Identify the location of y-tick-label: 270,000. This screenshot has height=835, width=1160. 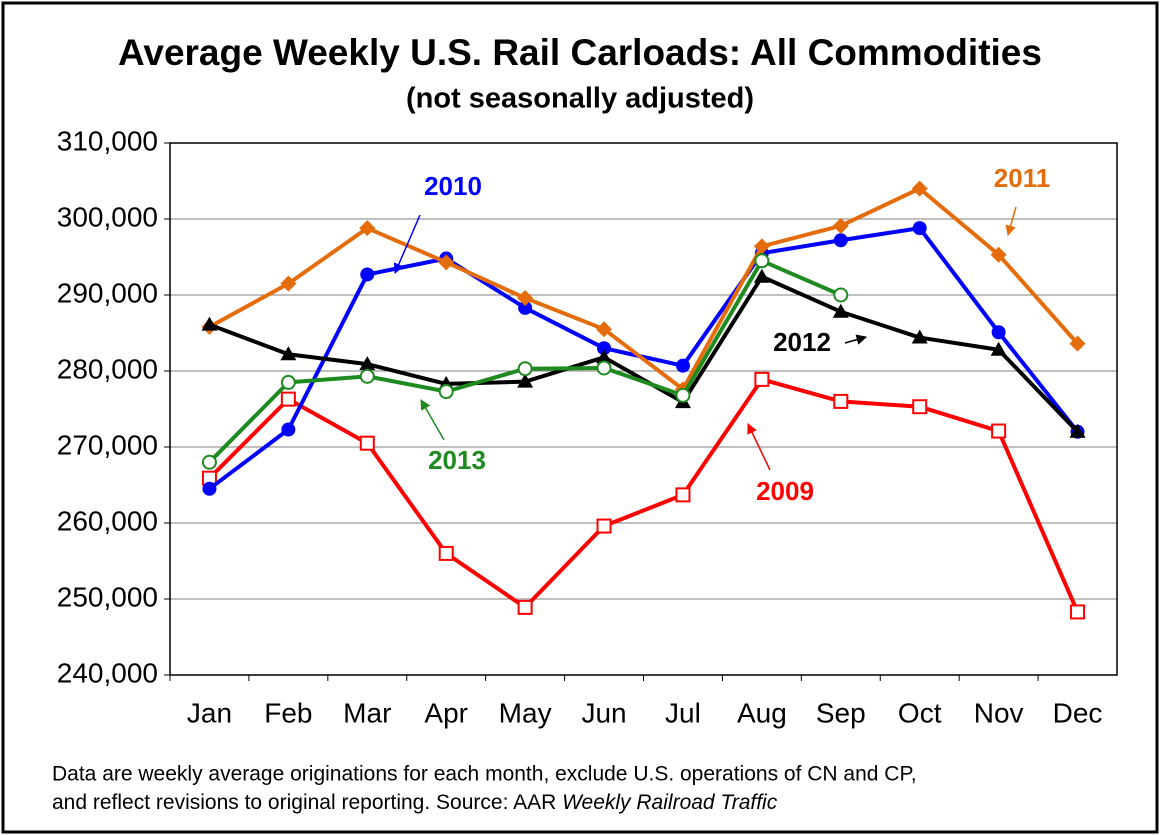
(107, 444).